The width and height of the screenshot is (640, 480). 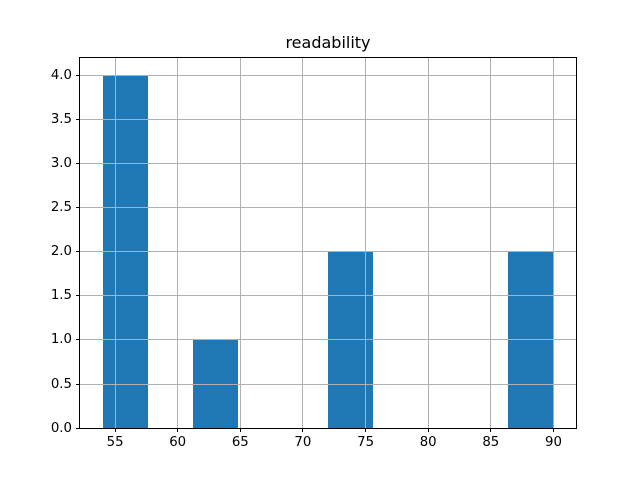 I want to click on y-tick-label: 3.0, so click(x=61, y=164).